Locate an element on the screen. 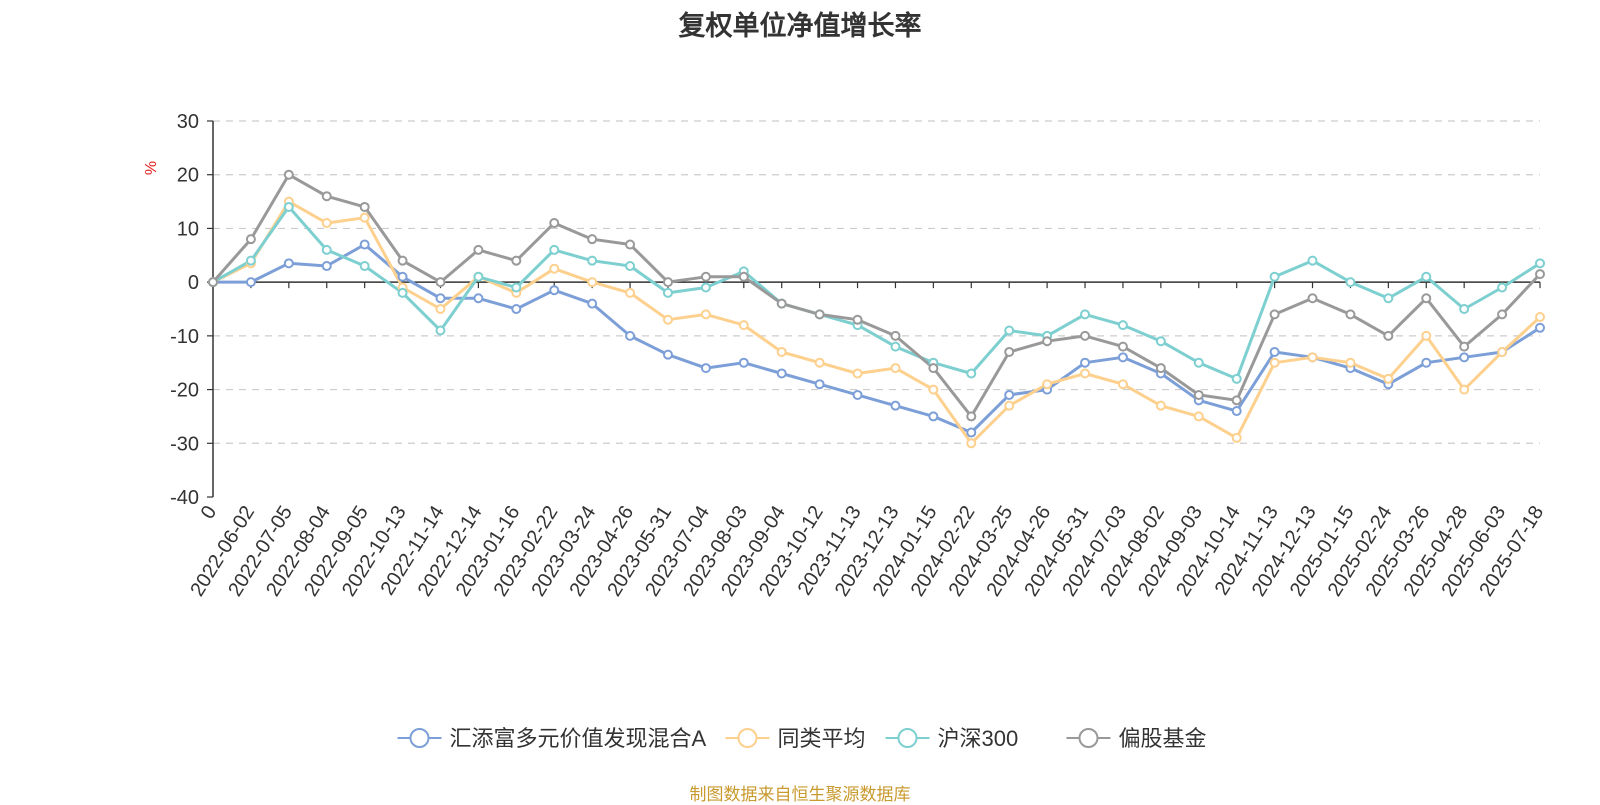 The width and height of the screenshot is (1600, 805). legend-label: 沪深300 is located at coordinates (978, 738).